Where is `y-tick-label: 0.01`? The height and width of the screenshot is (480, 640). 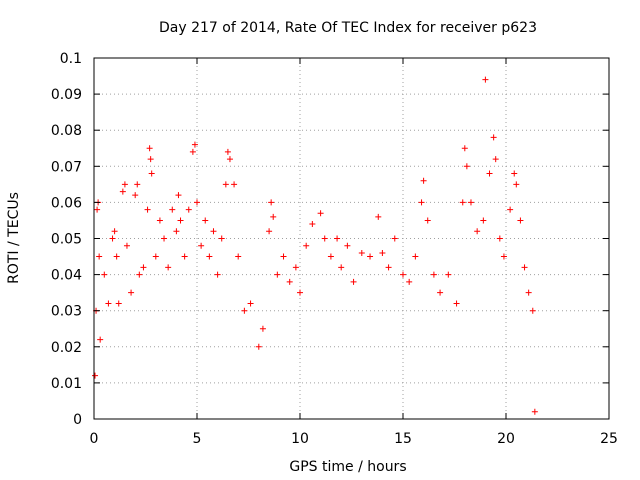 y-tick-label: 0.01 is located at coordinates (66, 384).